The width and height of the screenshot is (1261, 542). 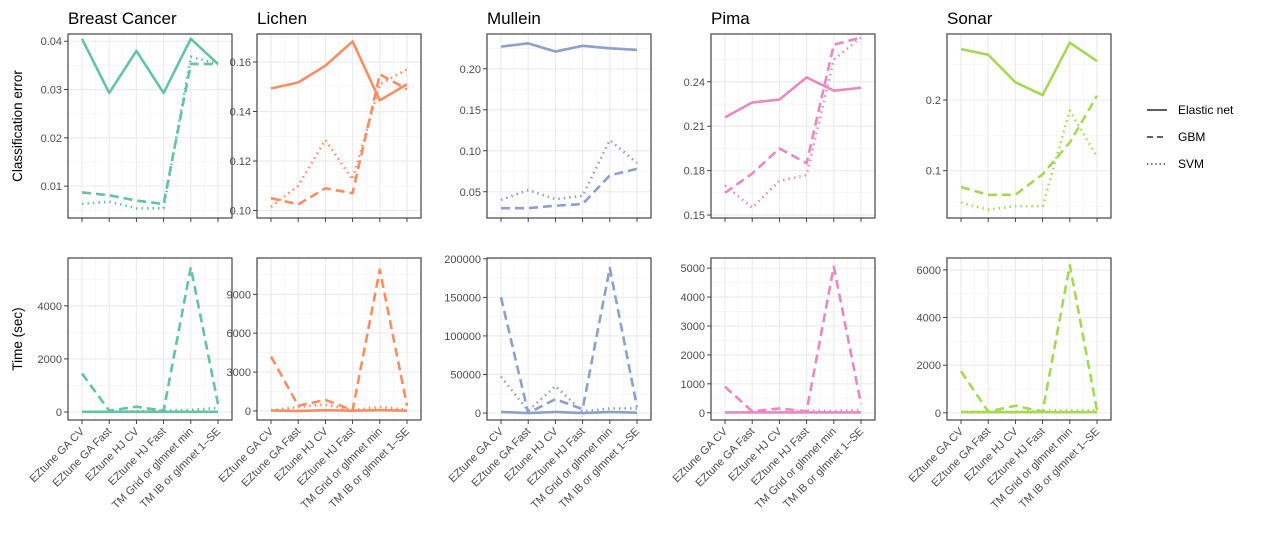 What do you see at coordinates (693, 385) in the screenshot?
I see `y-tick-label: 1000` at bounding box center [693, 385].